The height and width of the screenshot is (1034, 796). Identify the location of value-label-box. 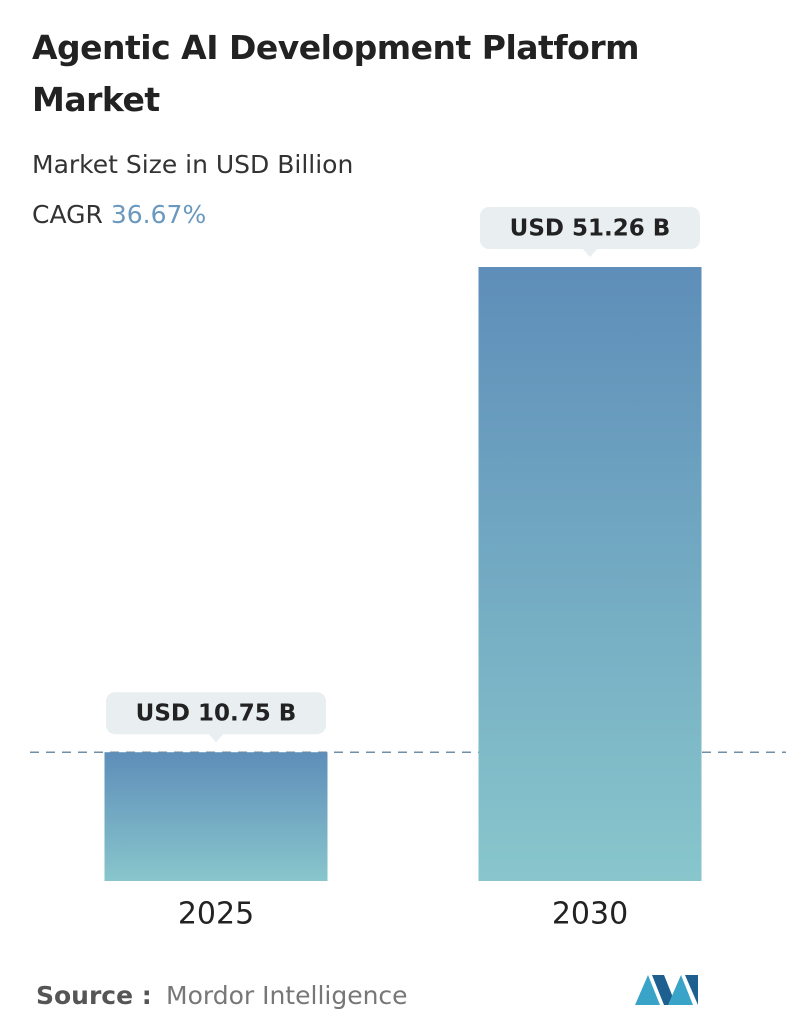
(216, 713).